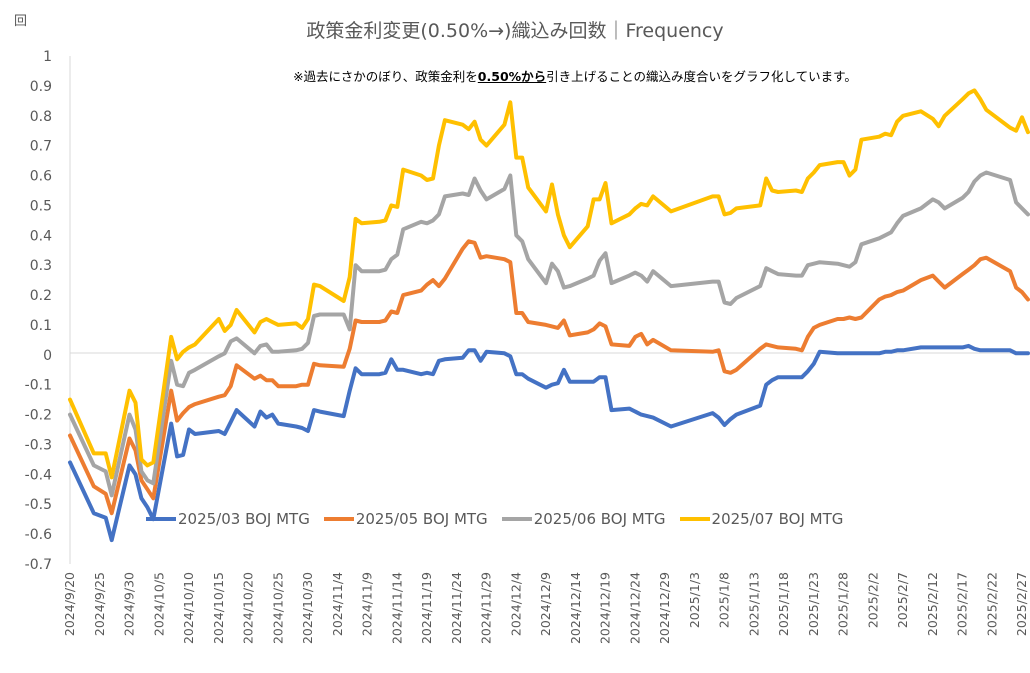 The width and height of the screenshot is (1030, 673). What do you see at coordinates (38, 445) in the screenshot?
I see `y-tick-label: -0.3` at bounding box center [38, 445].